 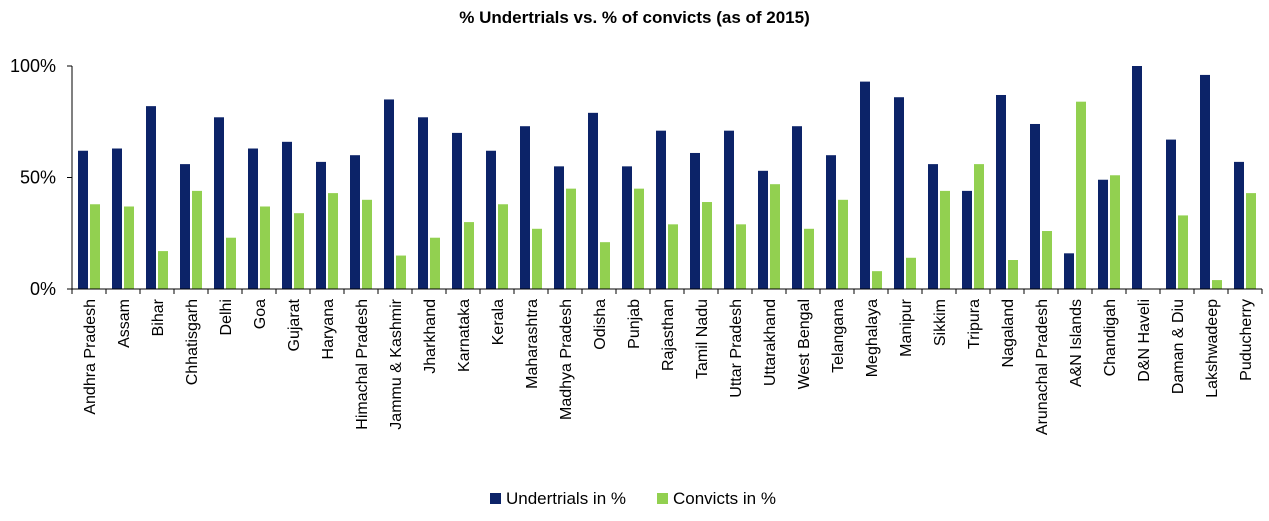 I want to click on y-tick-label: 0%, so click(x=43, y=289).